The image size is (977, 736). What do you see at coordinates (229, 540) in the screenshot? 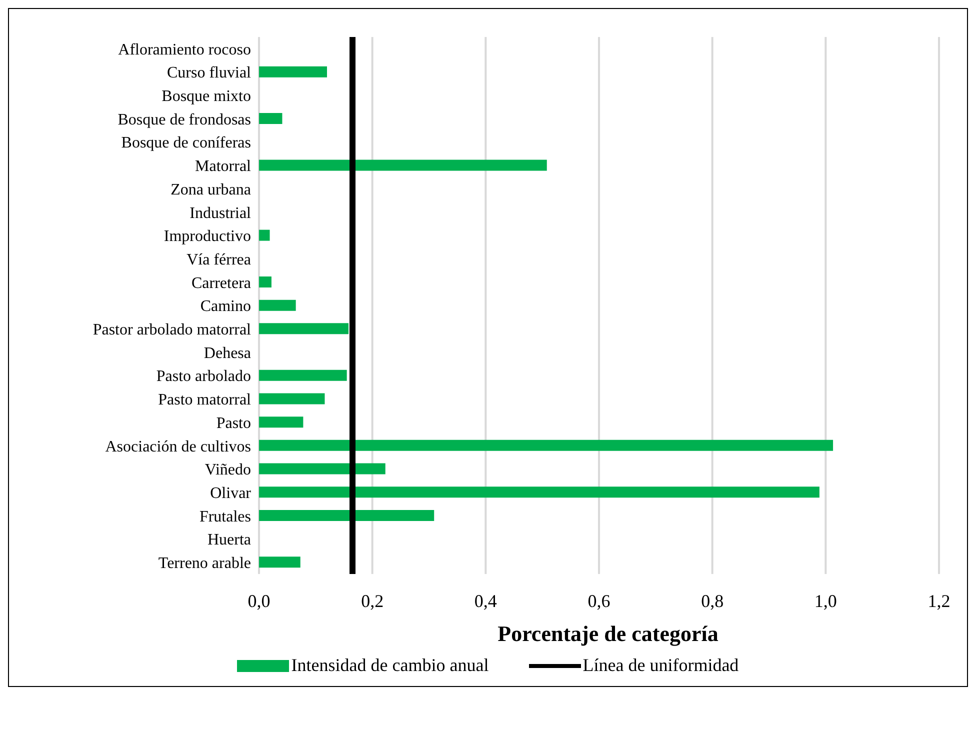
I see `y-tick-label: Huerta` at bounding box center [229, 540].